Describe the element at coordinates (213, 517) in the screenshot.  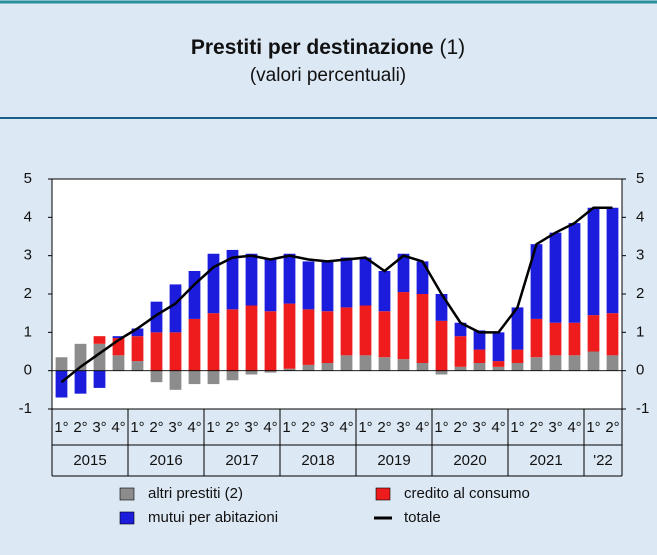
I see `legend-label: mutui per abitazioni` at that location.